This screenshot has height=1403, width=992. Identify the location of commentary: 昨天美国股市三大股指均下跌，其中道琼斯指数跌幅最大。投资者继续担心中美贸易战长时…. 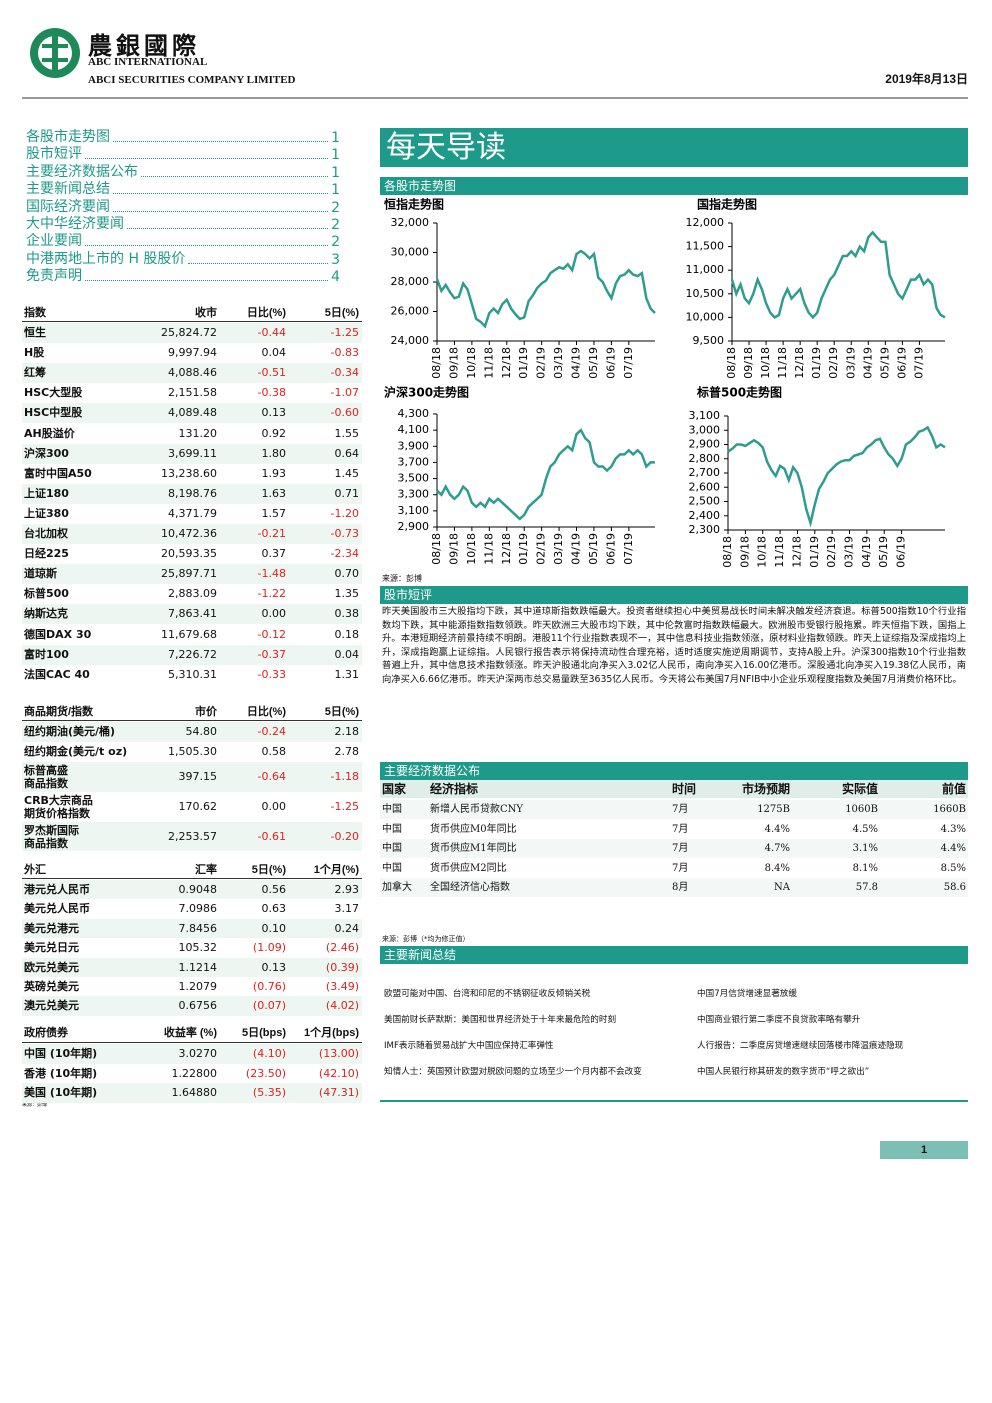
(674, 645).